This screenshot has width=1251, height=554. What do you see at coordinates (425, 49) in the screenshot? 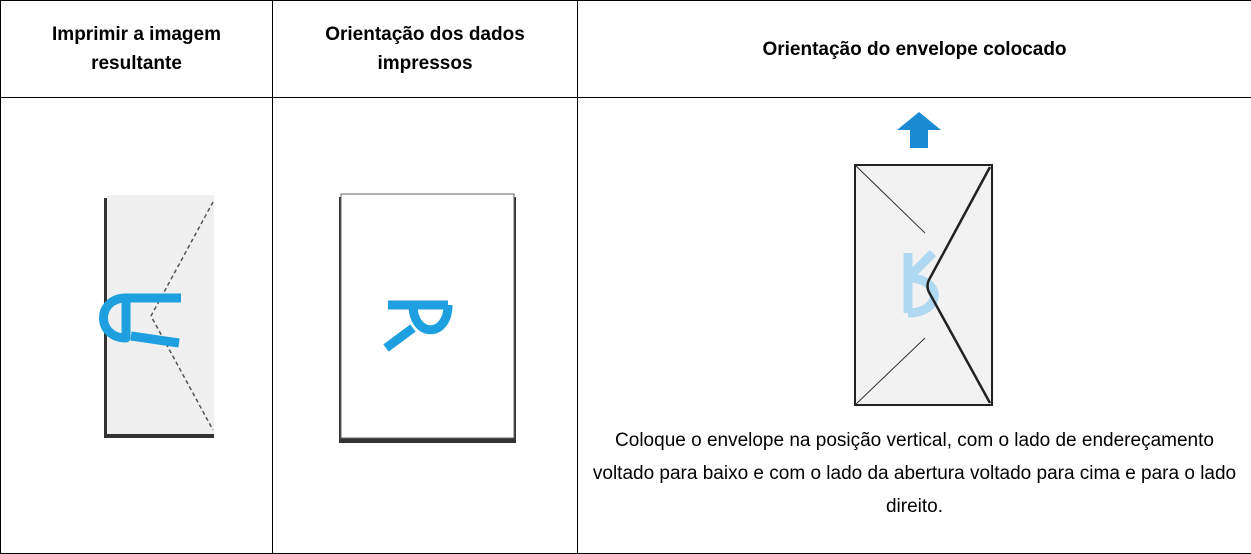
I see `header-cell: Orientação dos dados impressos` at bounding box center [425, 49].